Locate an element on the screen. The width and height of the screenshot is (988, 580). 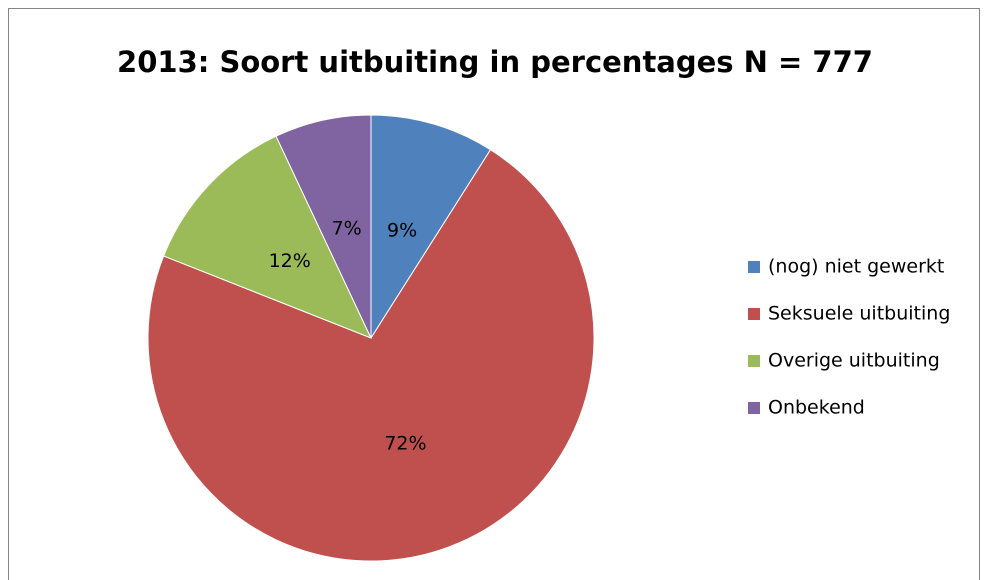
legend-label: Onbekend is located at coordinates (816, 408).